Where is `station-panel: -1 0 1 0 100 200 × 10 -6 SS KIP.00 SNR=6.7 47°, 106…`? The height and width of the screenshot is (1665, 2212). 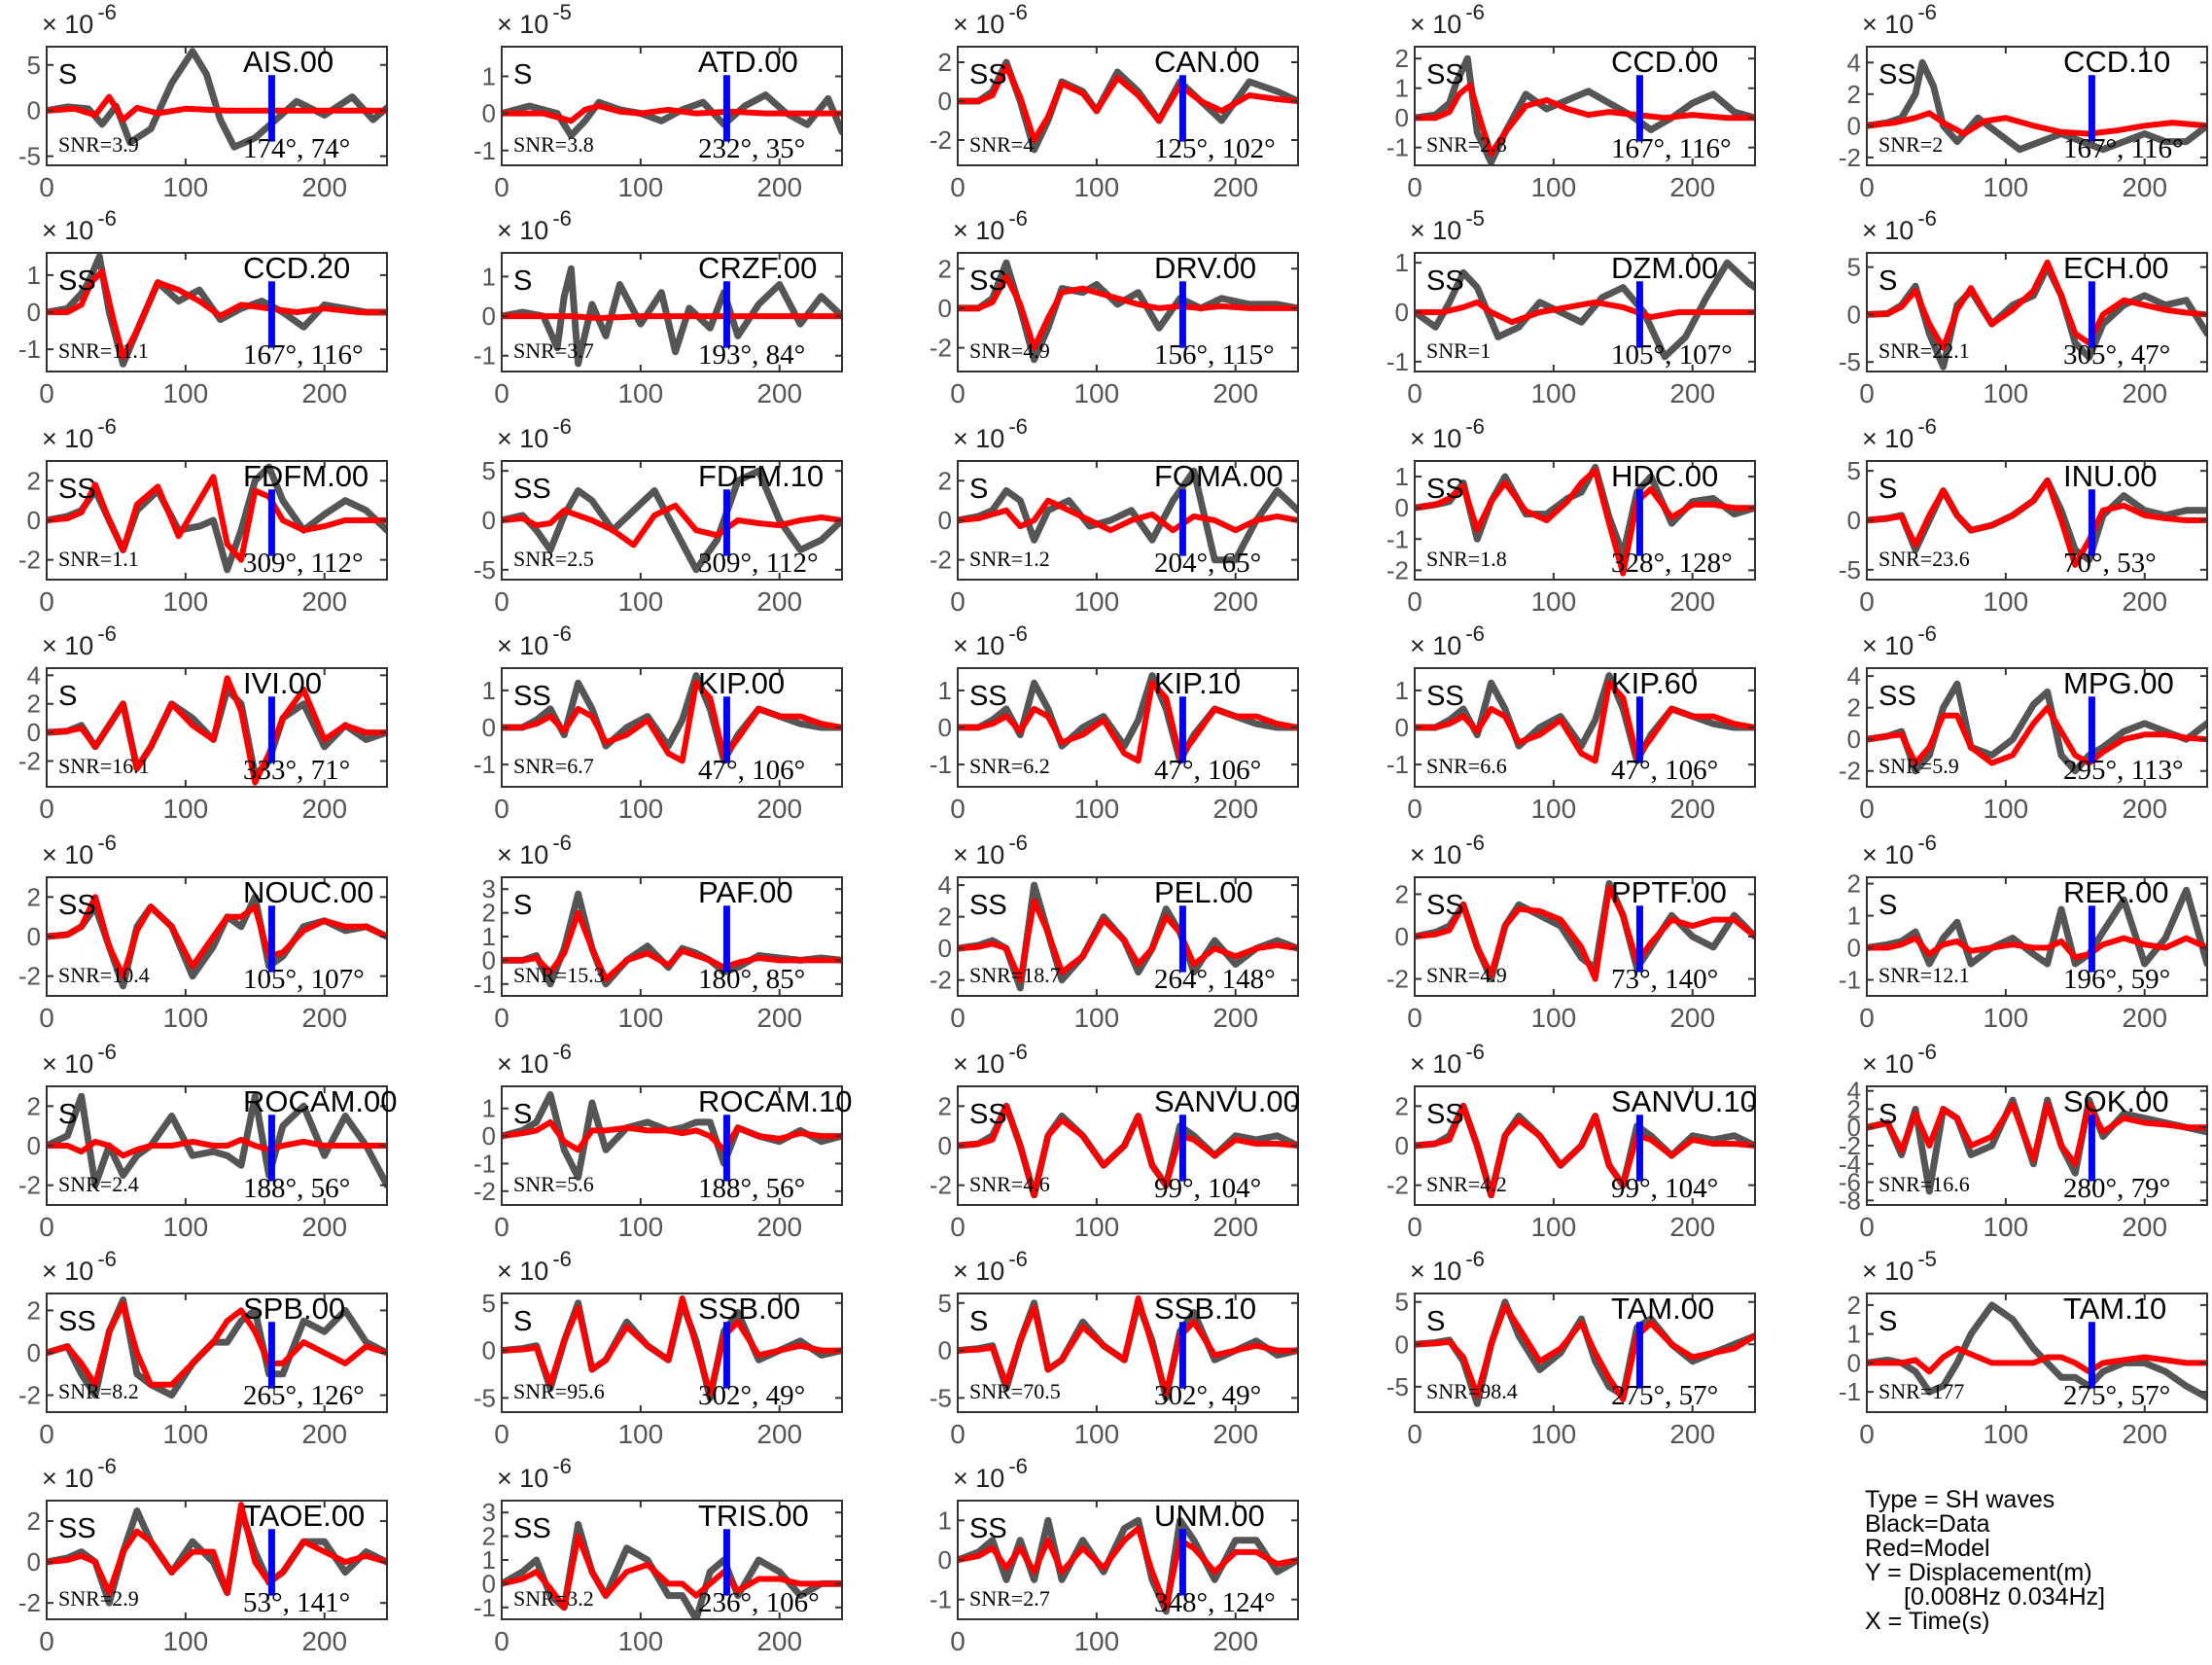
station-panel: -1 0 1 0 100 200 × 10 -6 SS KIP.00 SNR=6.7 47°, 106… is located at coordinates (658, 722).